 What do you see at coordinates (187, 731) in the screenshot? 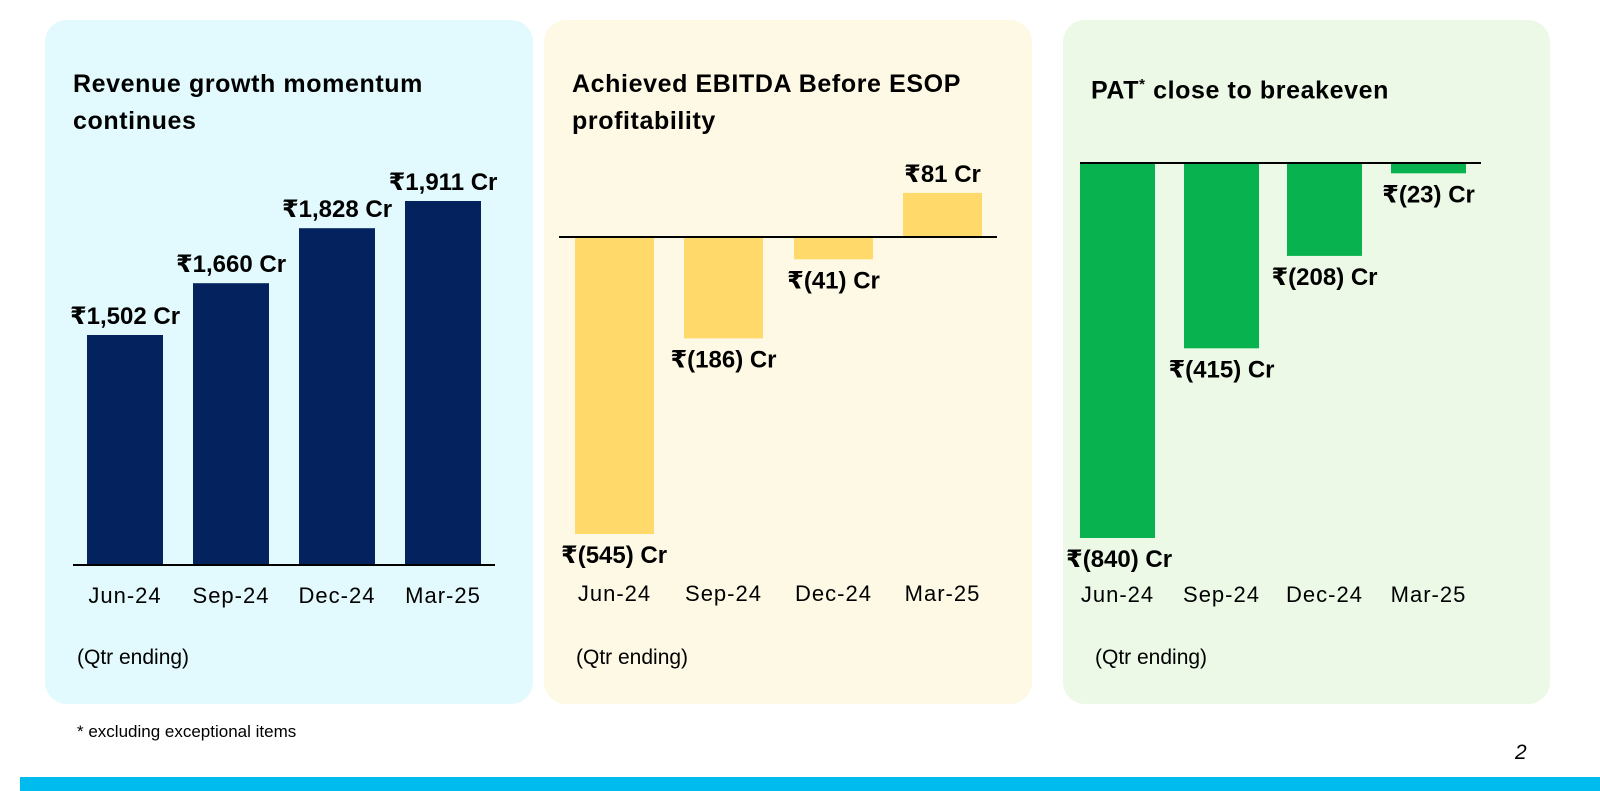
I see `footnote: * excluding exceptional items` at bounding box center [187, 731].